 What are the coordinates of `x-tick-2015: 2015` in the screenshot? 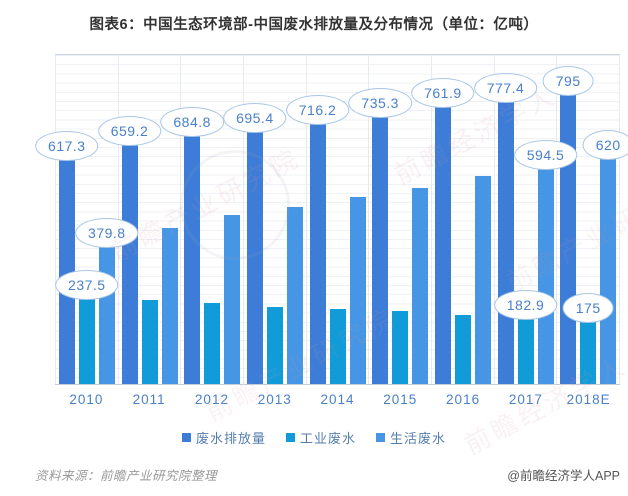 It's located at (400, 399).